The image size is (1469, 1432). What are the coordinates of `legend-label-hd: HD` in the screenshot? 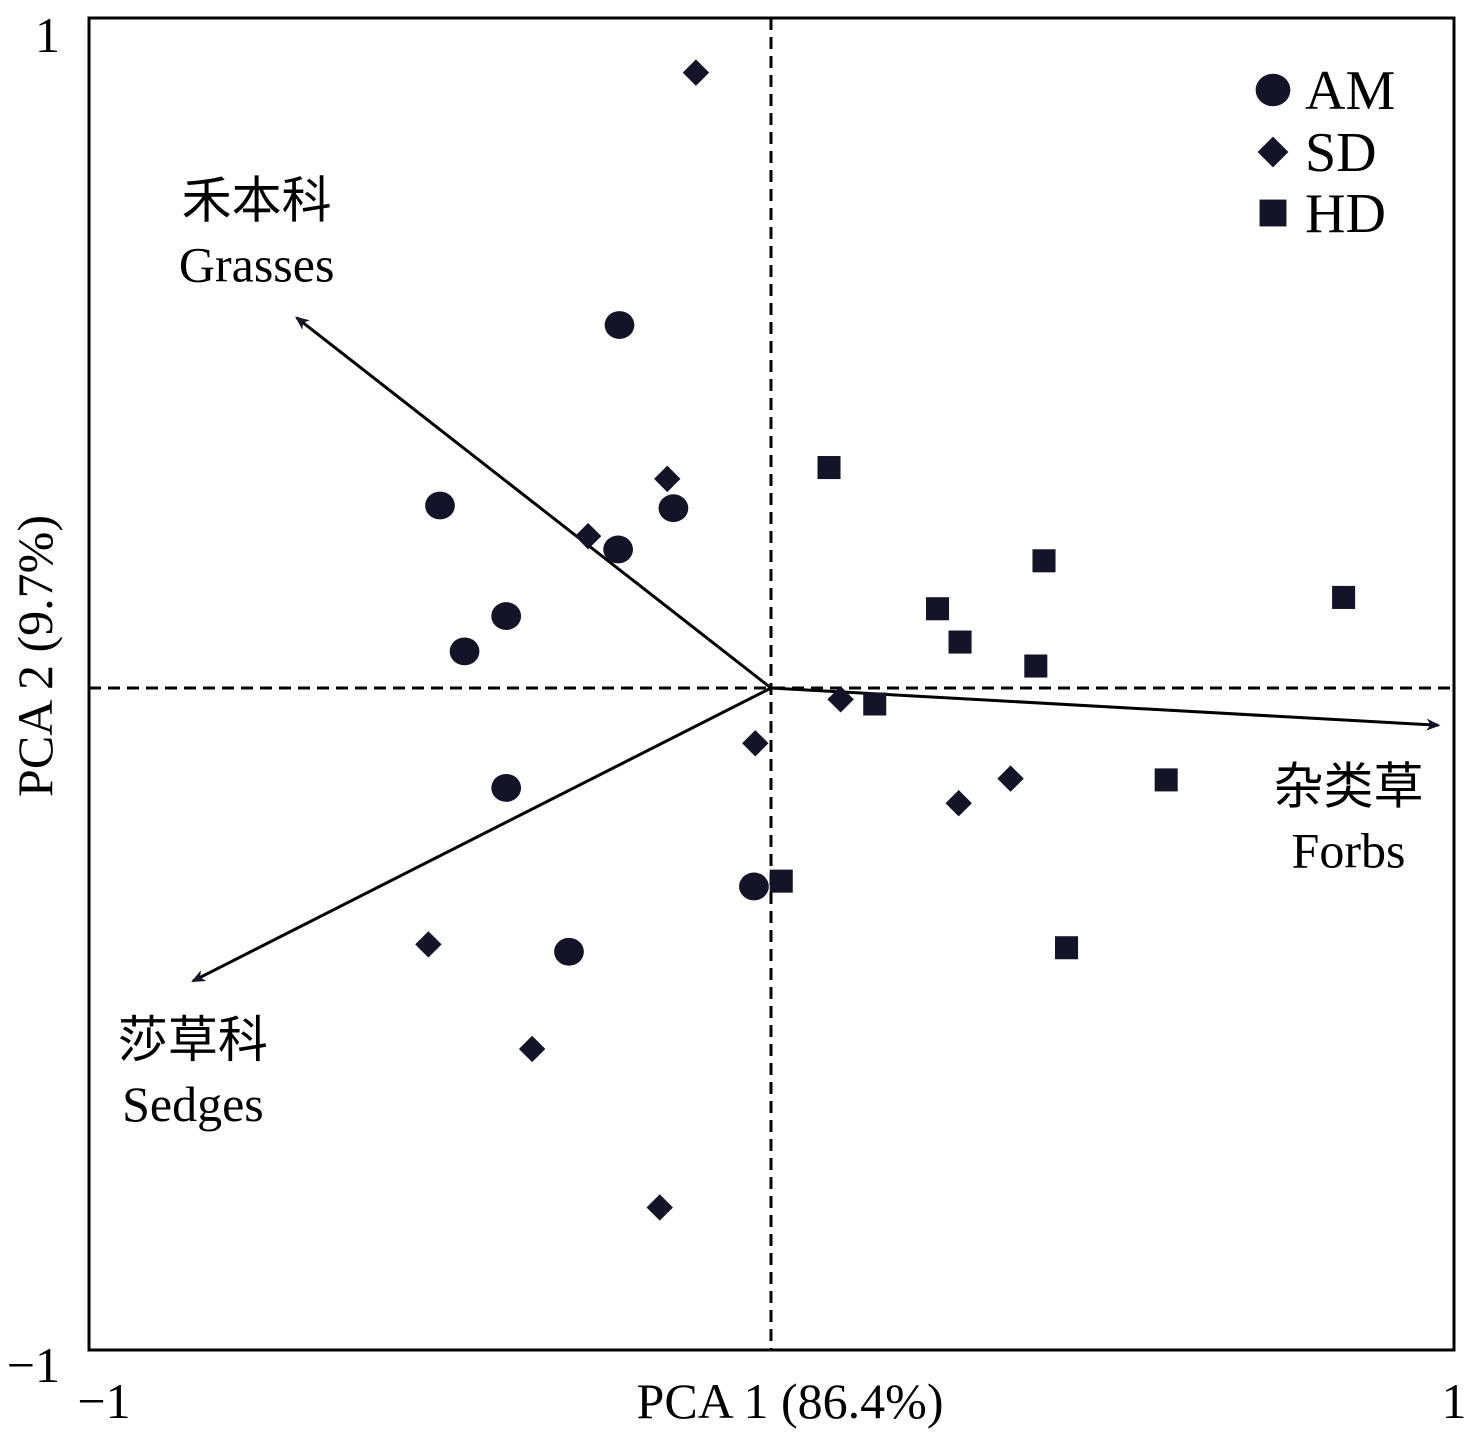 It's located at (1345, 214).